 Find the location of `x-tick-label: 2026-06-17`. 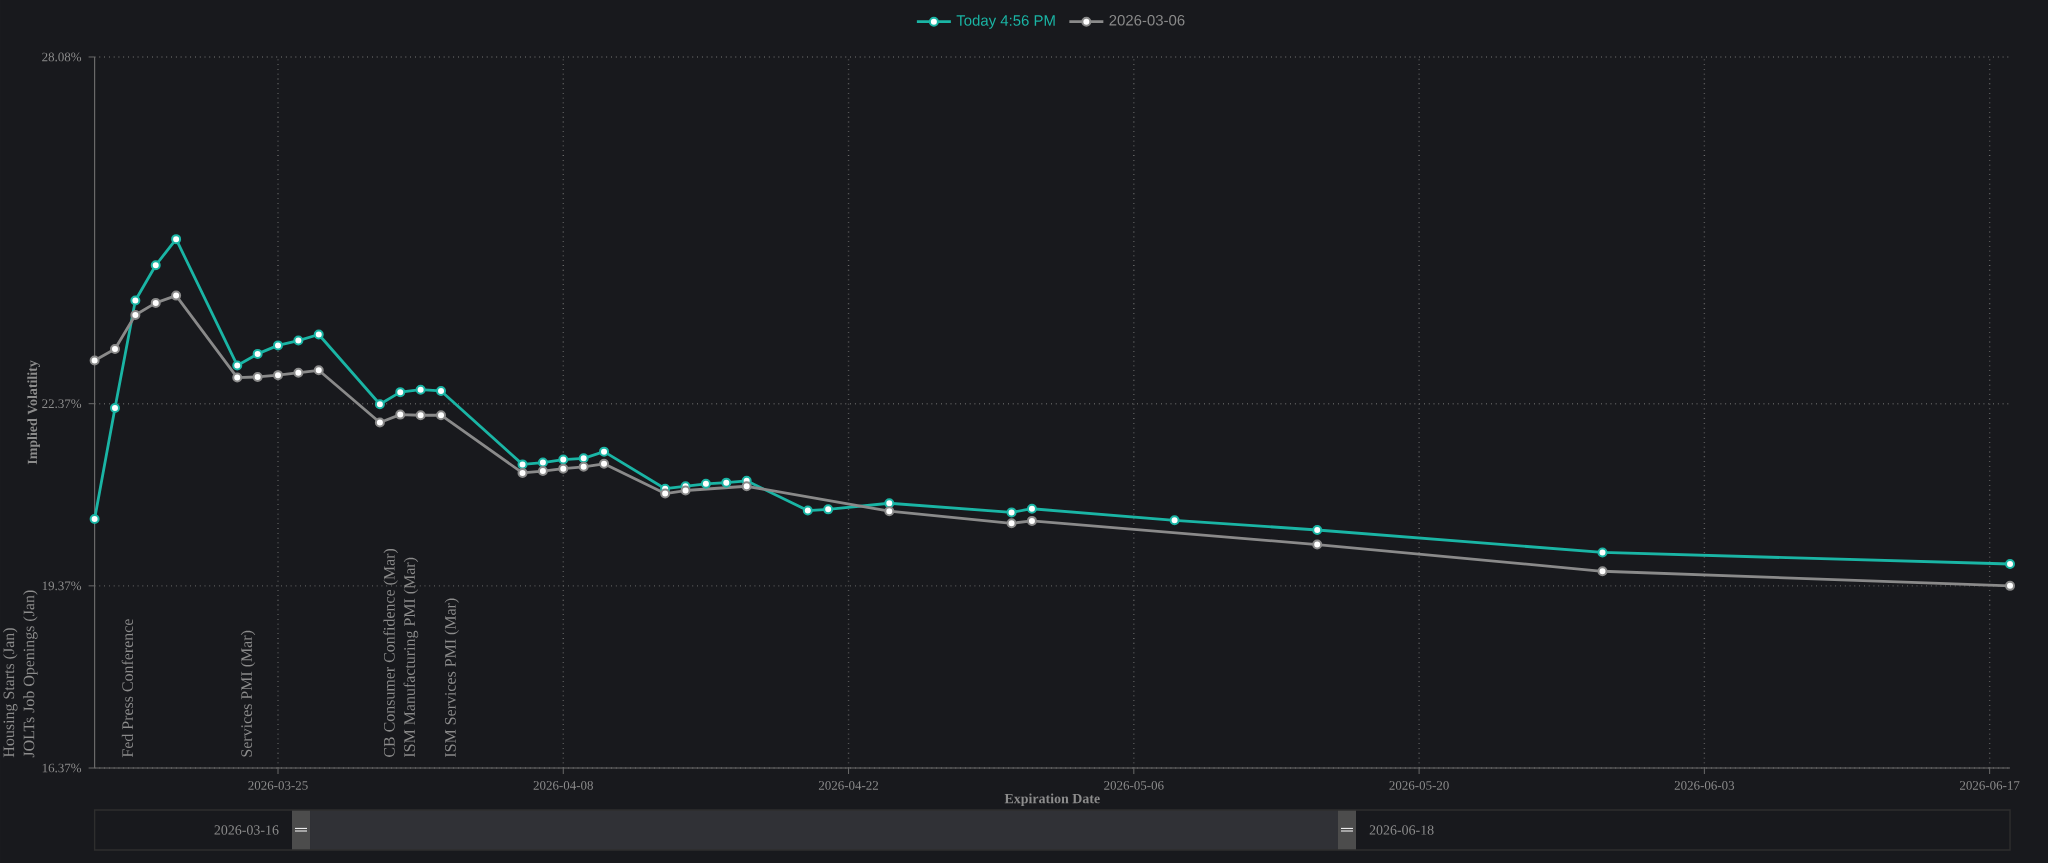

x-tick-label: 2026-06-17 is located at coordinates (1989, 785).